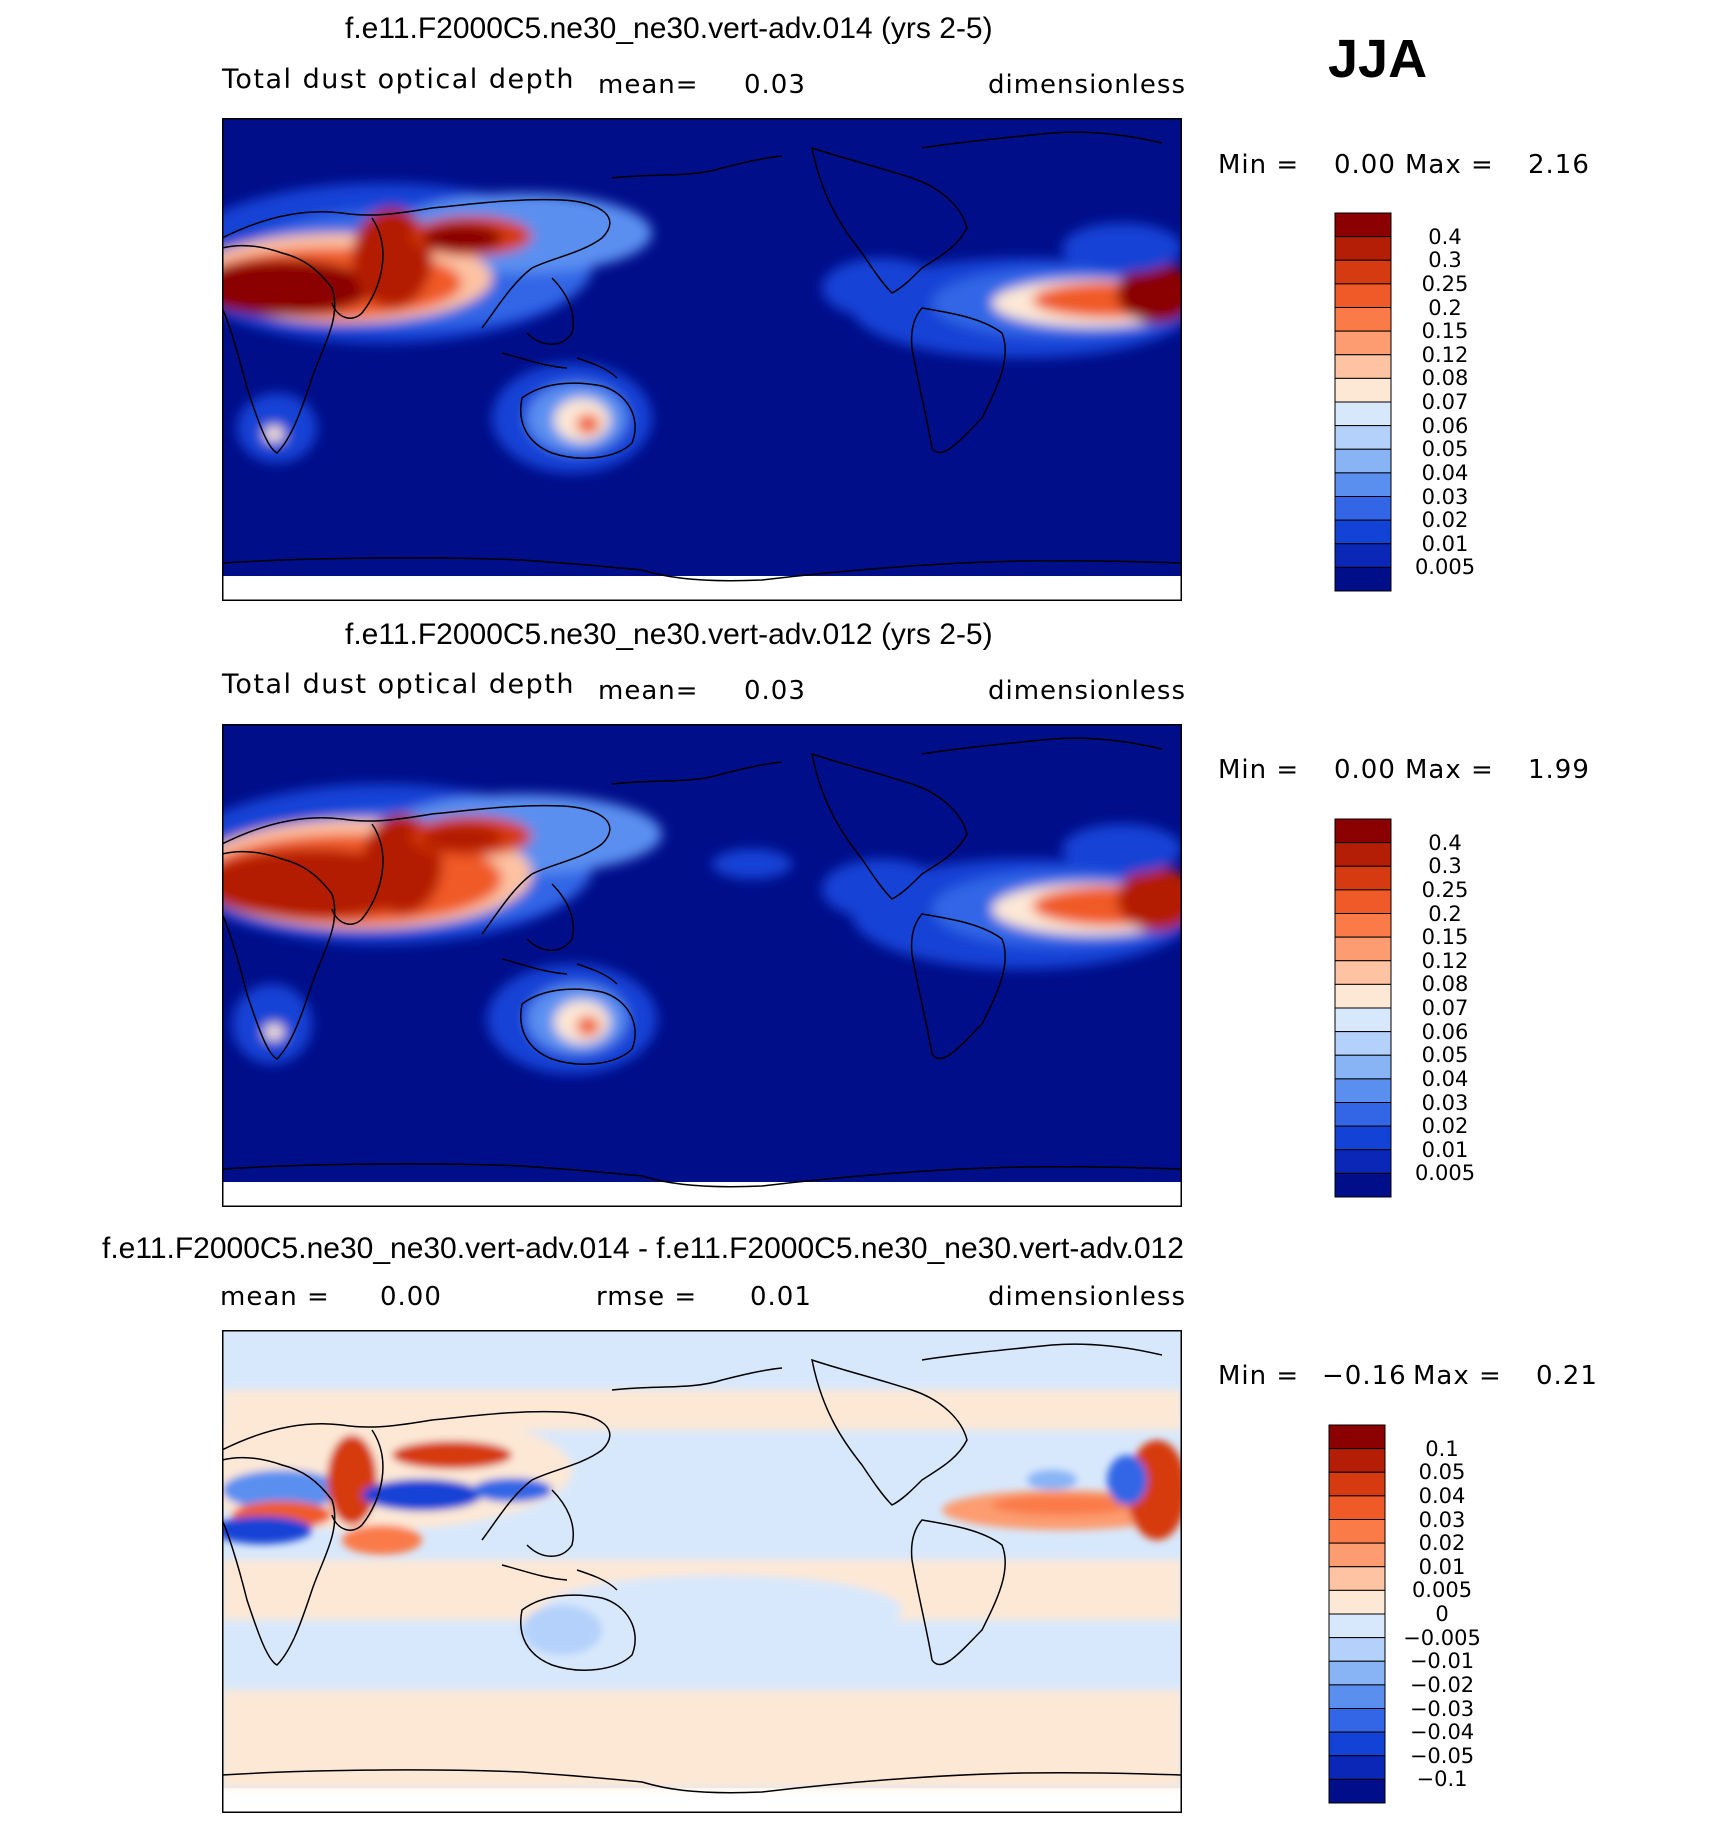 The height and width of the screenshot is (1836, 1710). Describe the element at coordinates (1442, 1708) in the screenshot. I see `colorbar-tick-label: −0.03` at that location.